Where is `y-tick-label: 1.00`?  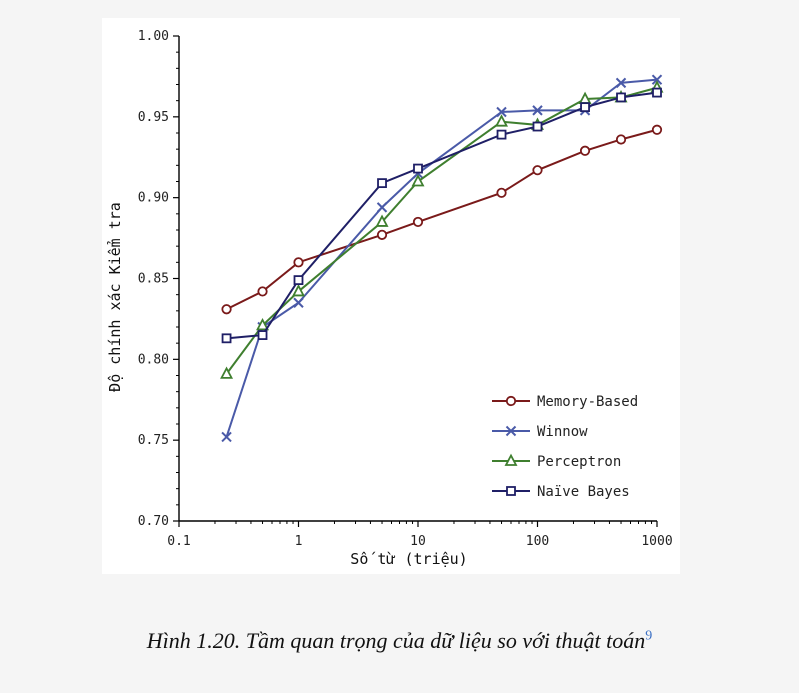
y-tick-label: 1.00 is located at coordinates (153, 36).